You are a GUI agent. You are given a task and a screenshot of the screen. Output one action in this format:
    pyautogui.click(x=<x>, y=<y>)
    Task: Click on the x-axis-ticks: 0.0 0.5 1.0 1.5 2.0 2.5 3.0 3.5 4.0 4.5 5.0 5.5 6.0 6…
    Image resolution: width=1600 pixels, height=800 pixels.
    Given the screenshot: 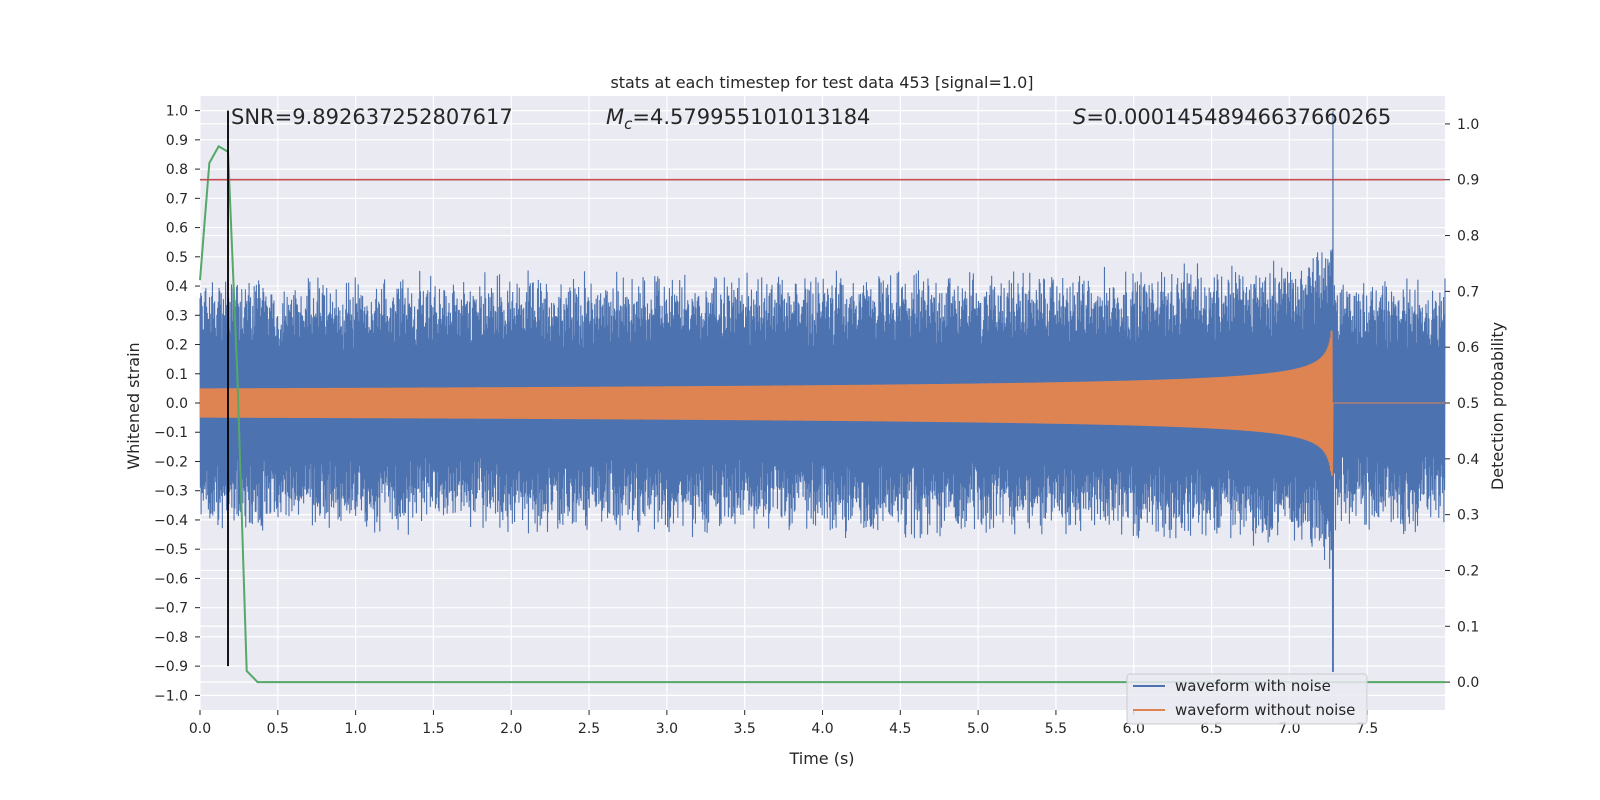 What is the action you would take?
    pyautogui.click(x=783, y=723)
    